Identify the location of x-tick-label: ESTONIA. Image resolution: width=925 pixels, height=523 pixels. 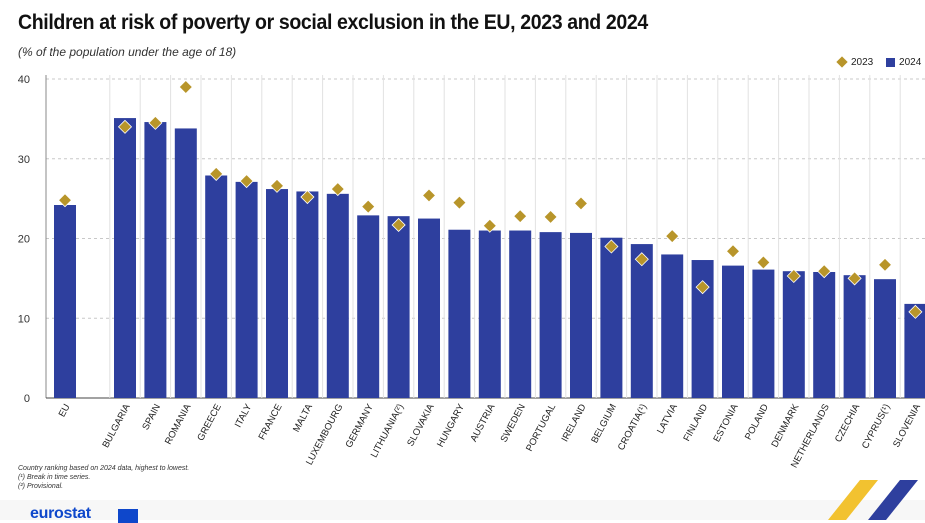
(726, 423).